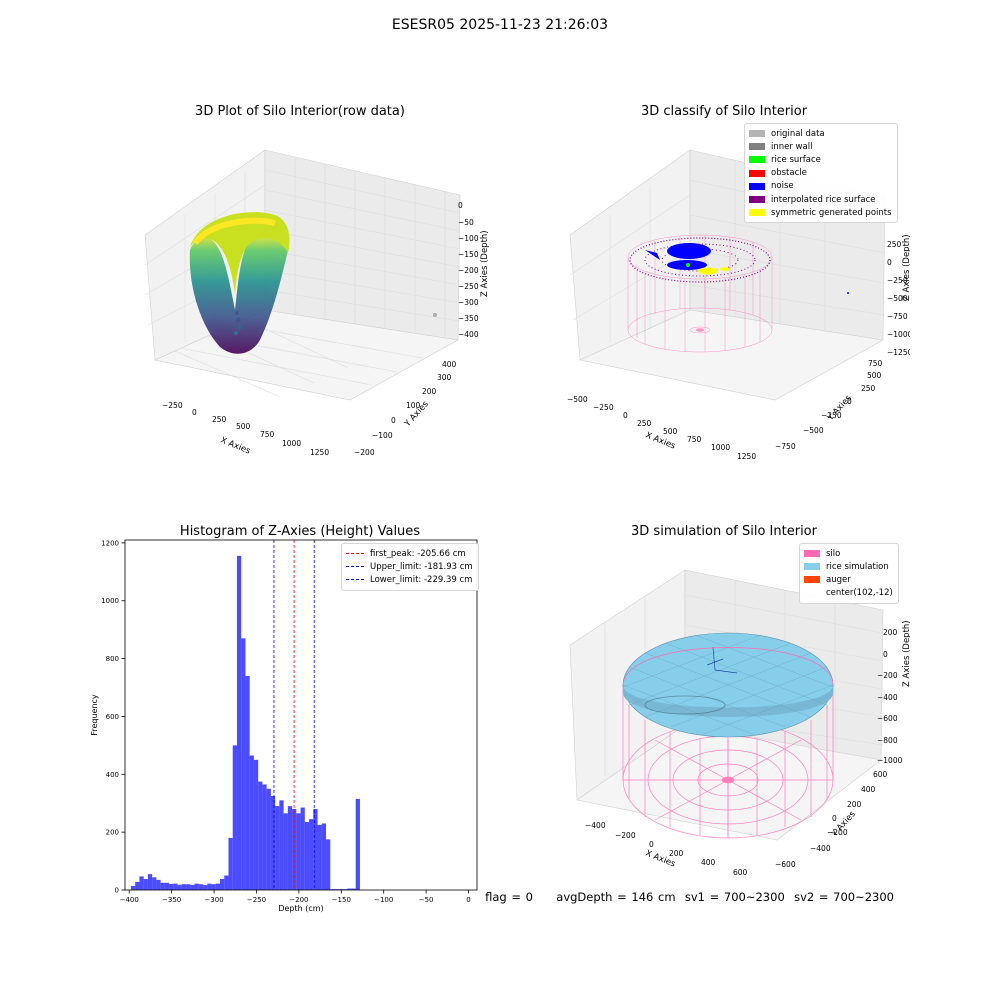  I want to click on legend-line, so click(355, 580).